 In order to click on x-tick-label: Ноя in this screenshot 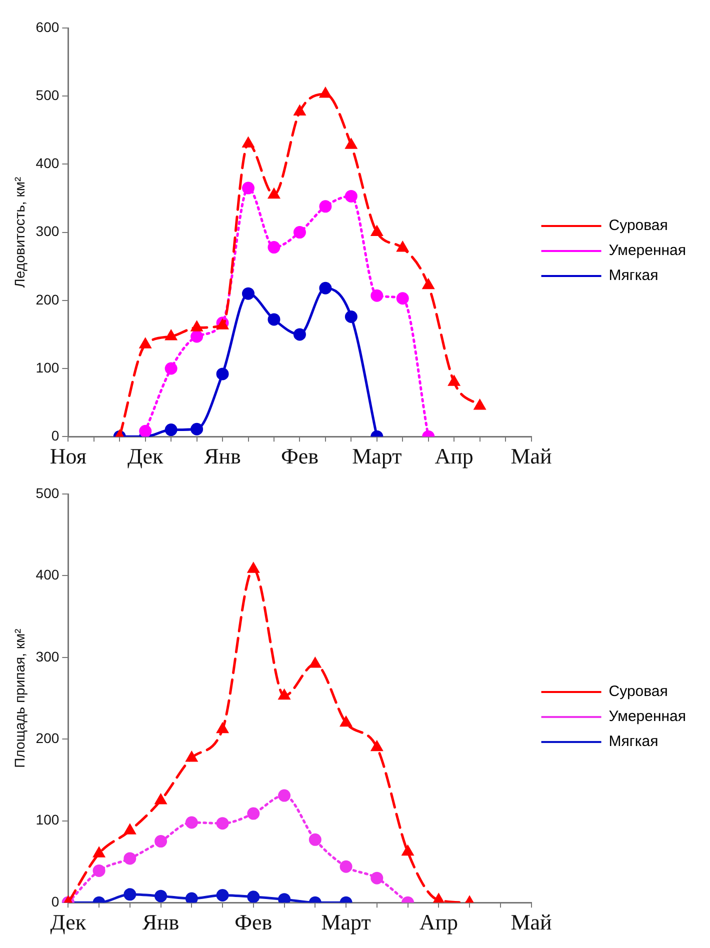, I will do `click(68, 456)`.